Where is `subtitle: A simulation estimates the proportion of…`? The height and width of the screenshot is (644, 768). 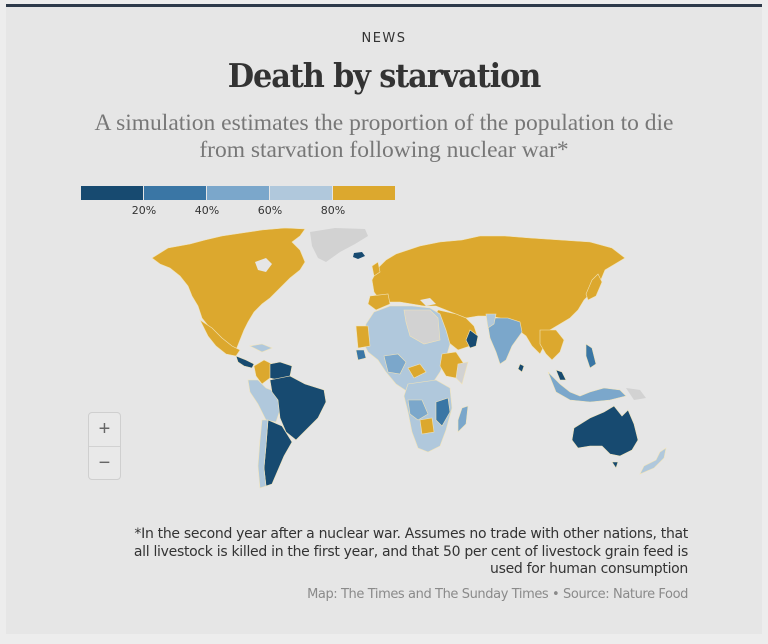 subtitle: A simulation estimates the proportion of… is located at coordinates (384, 136).